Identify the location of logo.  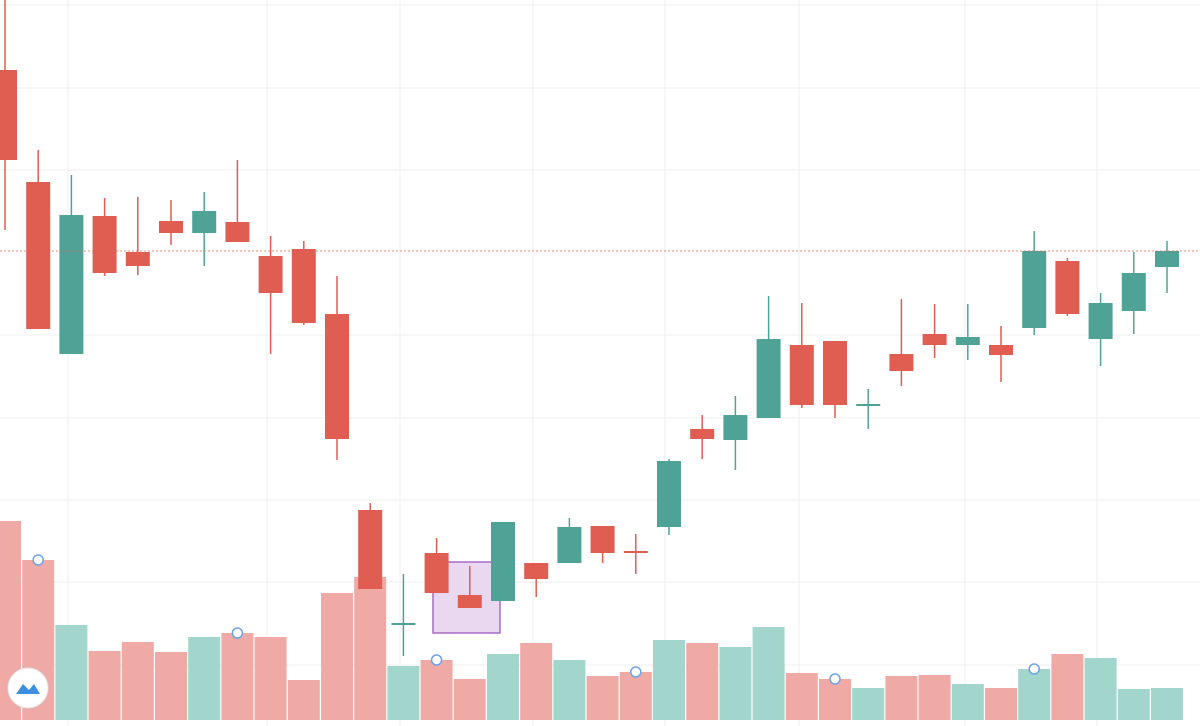
(28, 688).